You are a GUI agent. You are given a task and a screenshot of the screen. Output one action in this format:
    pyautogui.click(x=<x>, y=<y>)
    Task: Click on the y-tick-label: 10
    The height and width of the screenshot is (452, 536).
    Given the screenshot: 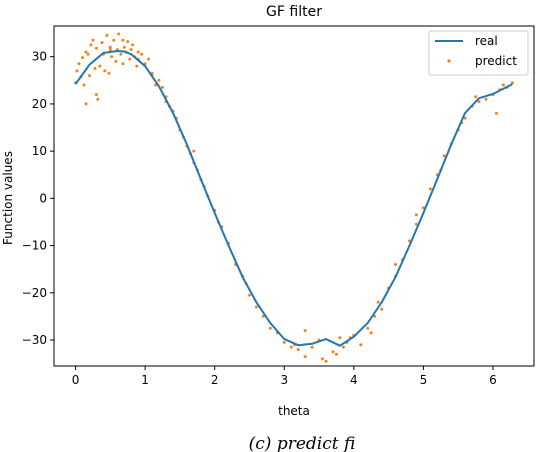 What is the action you would take?
    pyautogui.click(x=39, y=151)
    